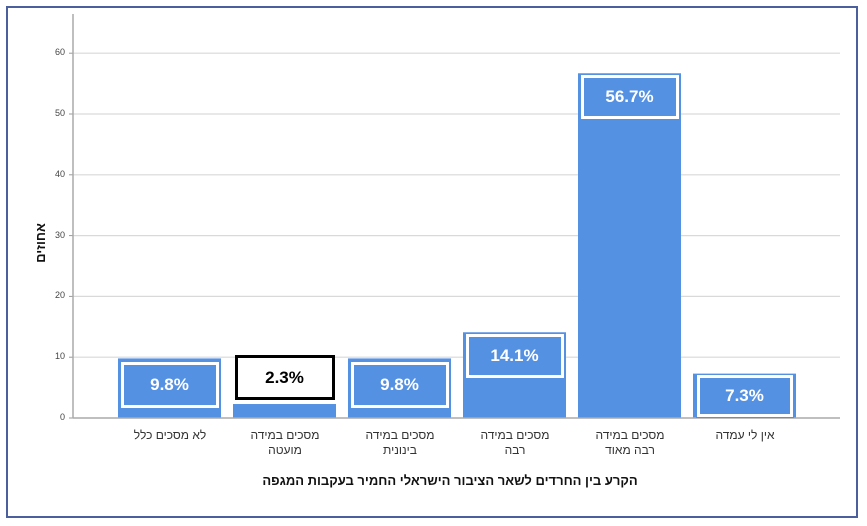 The height and width of the screenshot is (526, 867). Describe the element at coordinates (59, 295) in the screenshot. I see `y-tick-label: 20` at that location.